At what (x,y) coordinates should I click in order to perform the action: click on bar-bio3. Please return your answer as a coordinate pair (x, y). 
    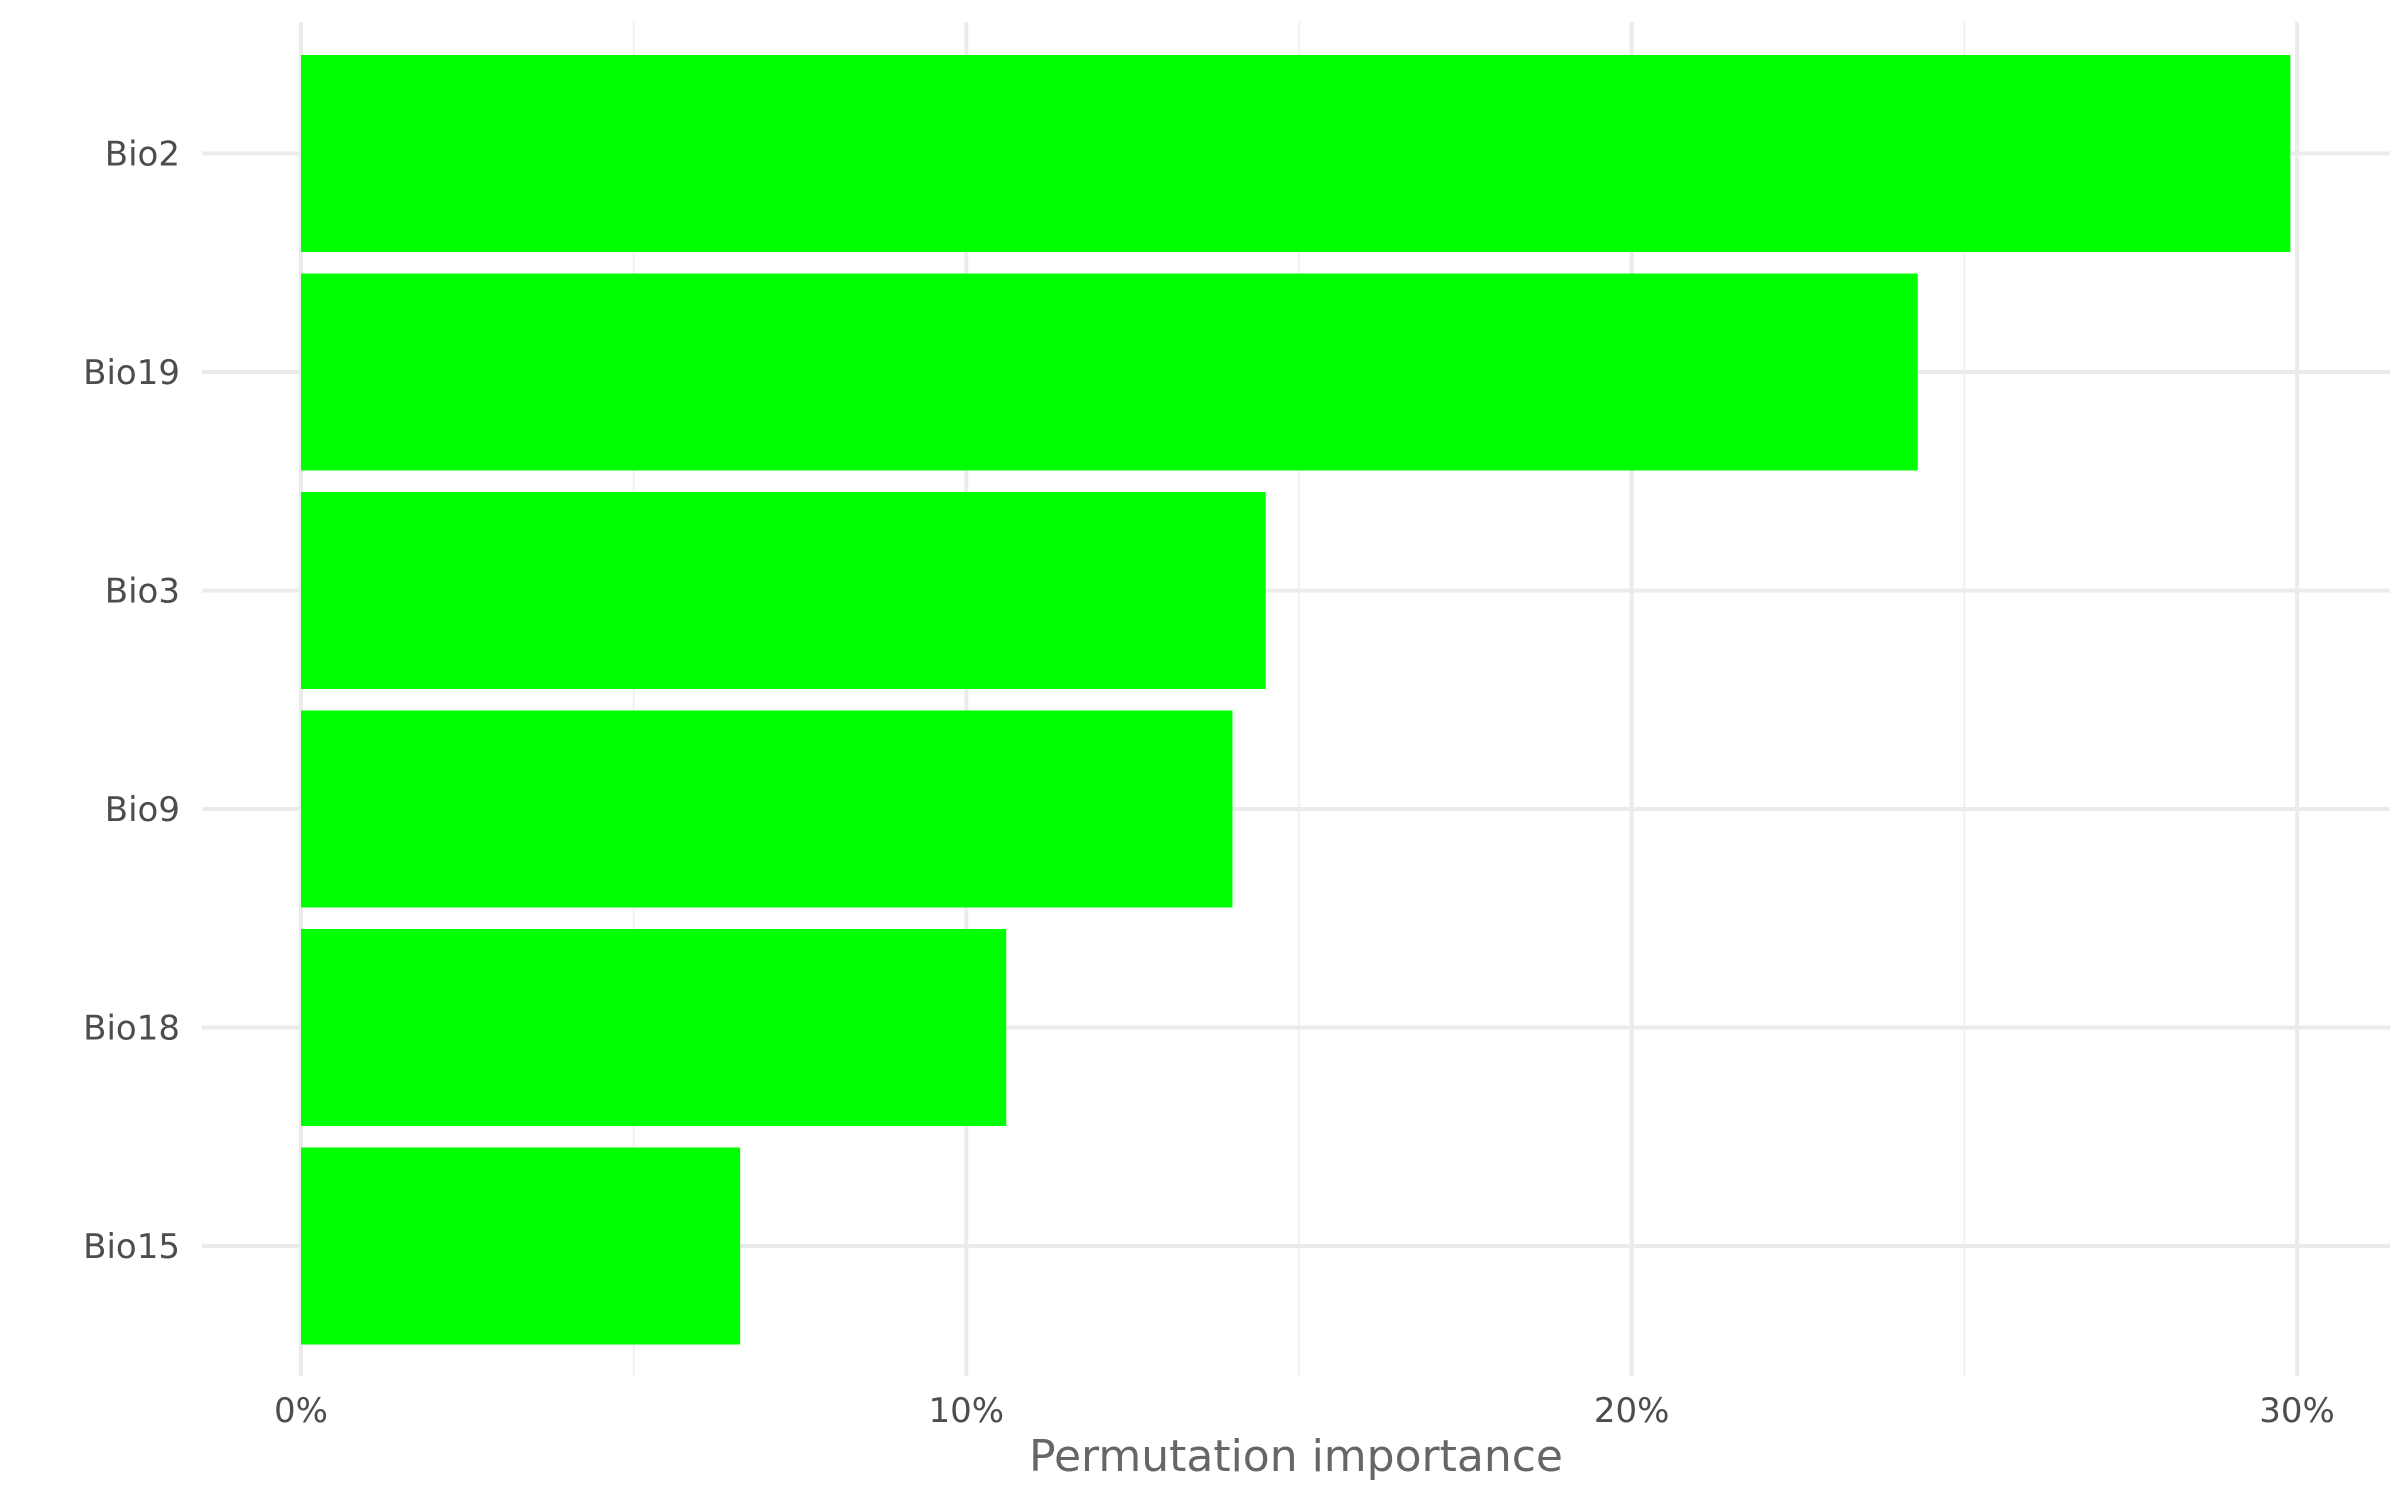
    Looking at the image, I should click on (783, 590).